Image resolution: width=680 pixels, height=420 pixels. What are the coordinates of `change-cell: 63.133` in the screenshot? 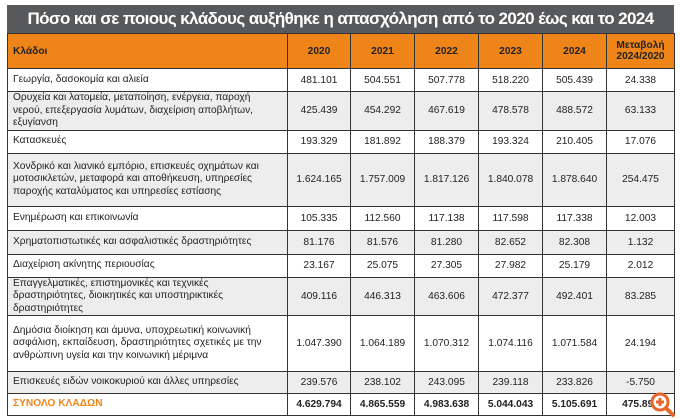 It's located at (640, 111).